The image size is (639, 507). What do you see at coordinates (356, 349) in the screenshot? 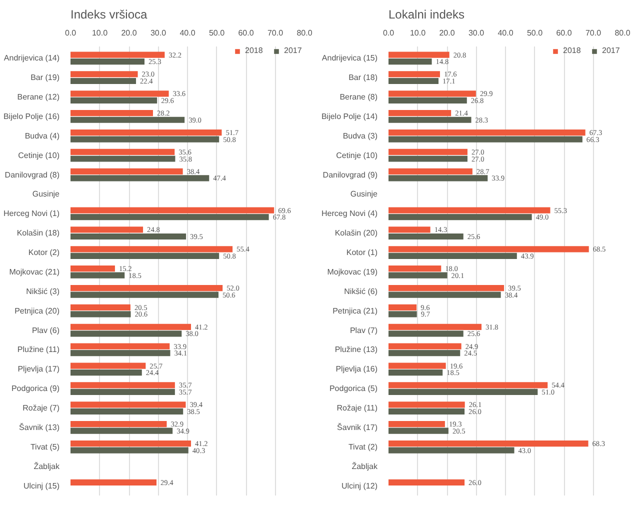
I see `y-tick-label: Plužine (13)` at bounding box center [356, 349].